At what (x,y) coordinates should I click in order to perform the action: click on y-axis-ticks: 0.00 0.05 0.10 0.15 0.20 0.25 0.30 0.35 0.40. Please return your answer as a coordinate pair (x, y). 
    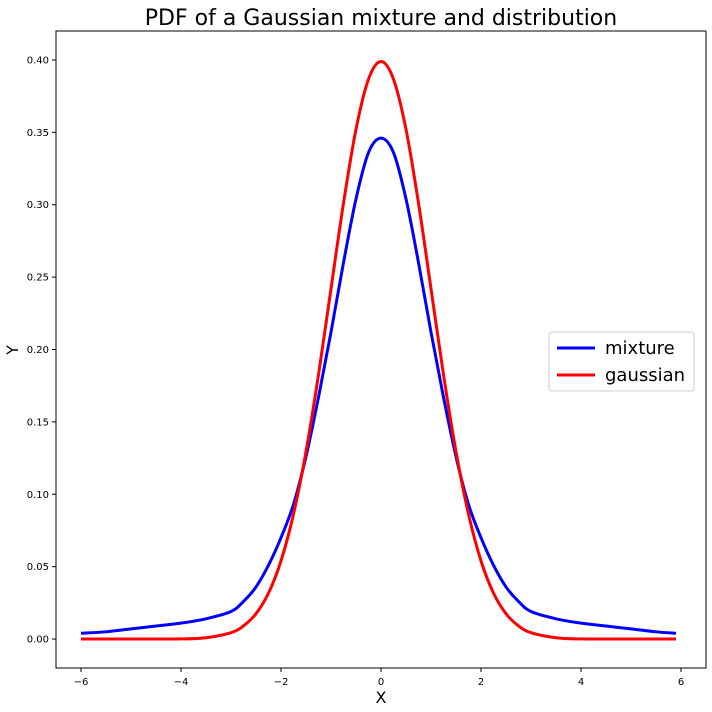
    Looking at the image, I should click on (41, 350).